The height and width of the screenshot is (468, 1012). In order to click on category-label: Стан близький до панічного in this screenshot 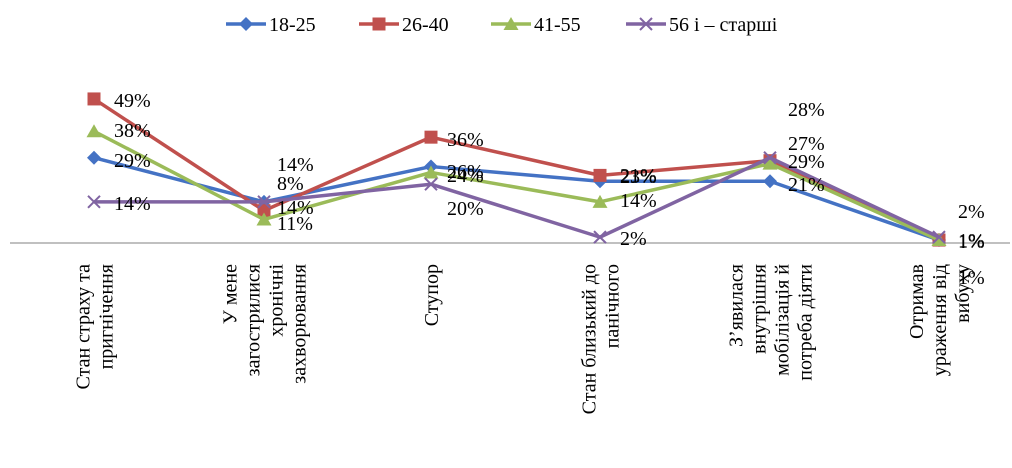, I will do `click(601, 339)`.